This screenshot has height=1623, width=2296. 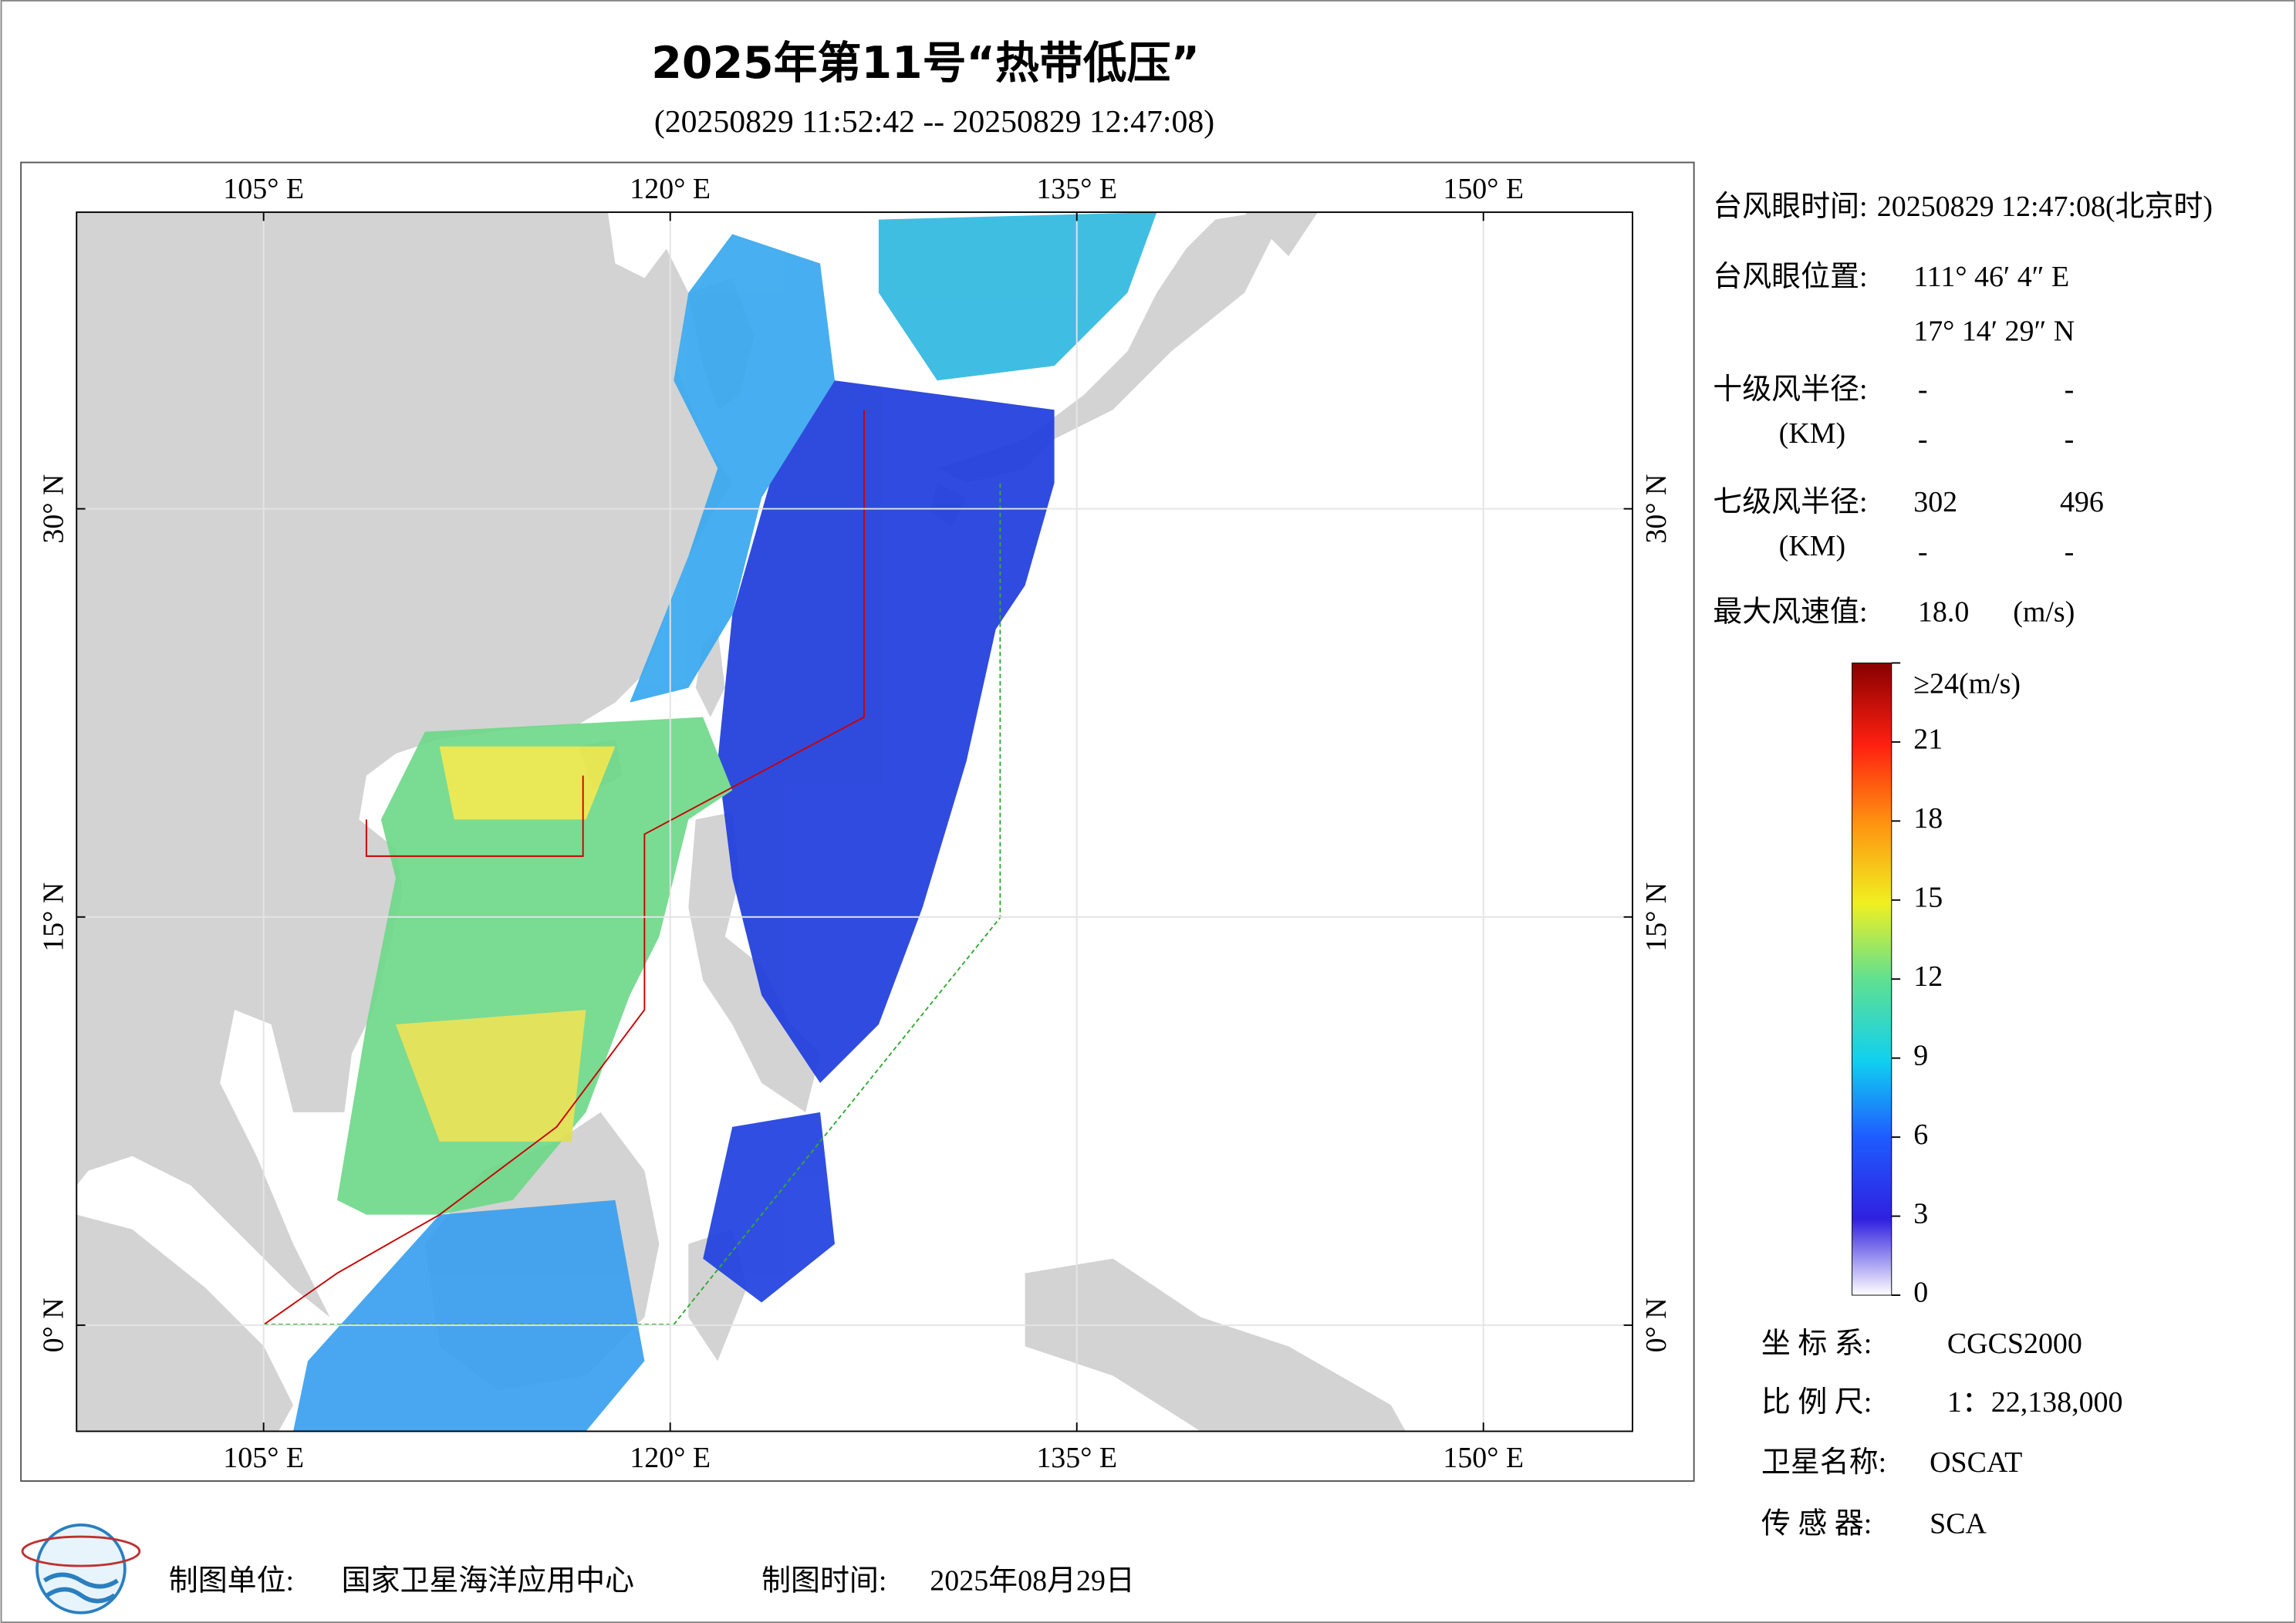 What do you see at coordinates (823, 1580) in the screenshot?
I see `footer-label: 制图时间:` at bounding box center [823, 1580].